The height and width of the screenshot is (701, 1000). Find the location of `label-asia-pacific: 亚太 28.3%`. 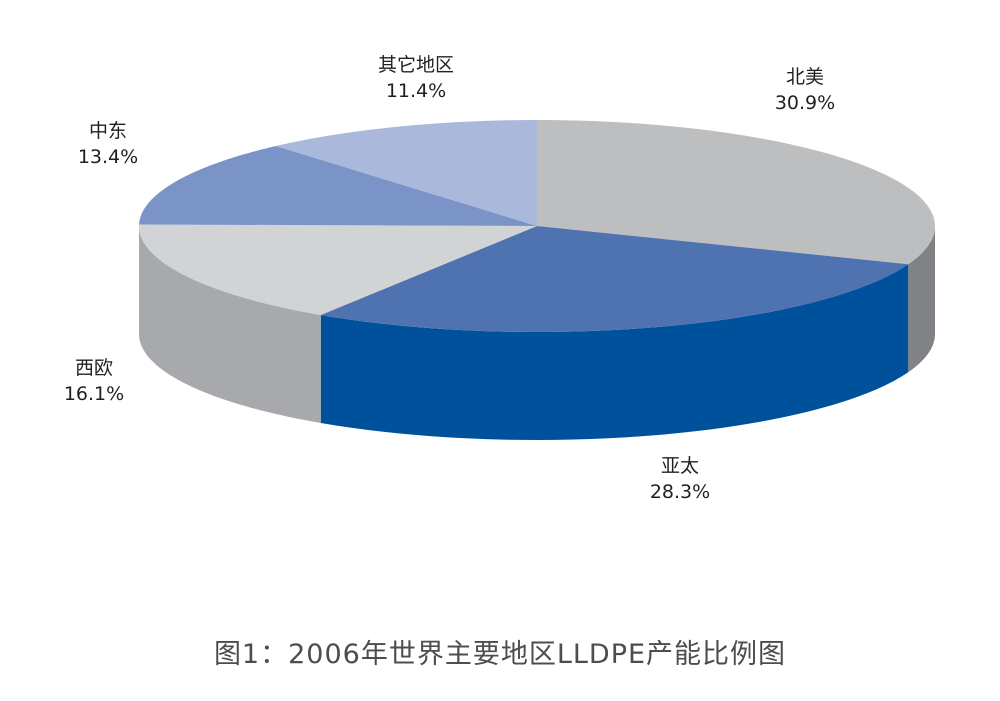

label-asia-pacific: 亚太 28.3% is located at coordinates (680, 479).